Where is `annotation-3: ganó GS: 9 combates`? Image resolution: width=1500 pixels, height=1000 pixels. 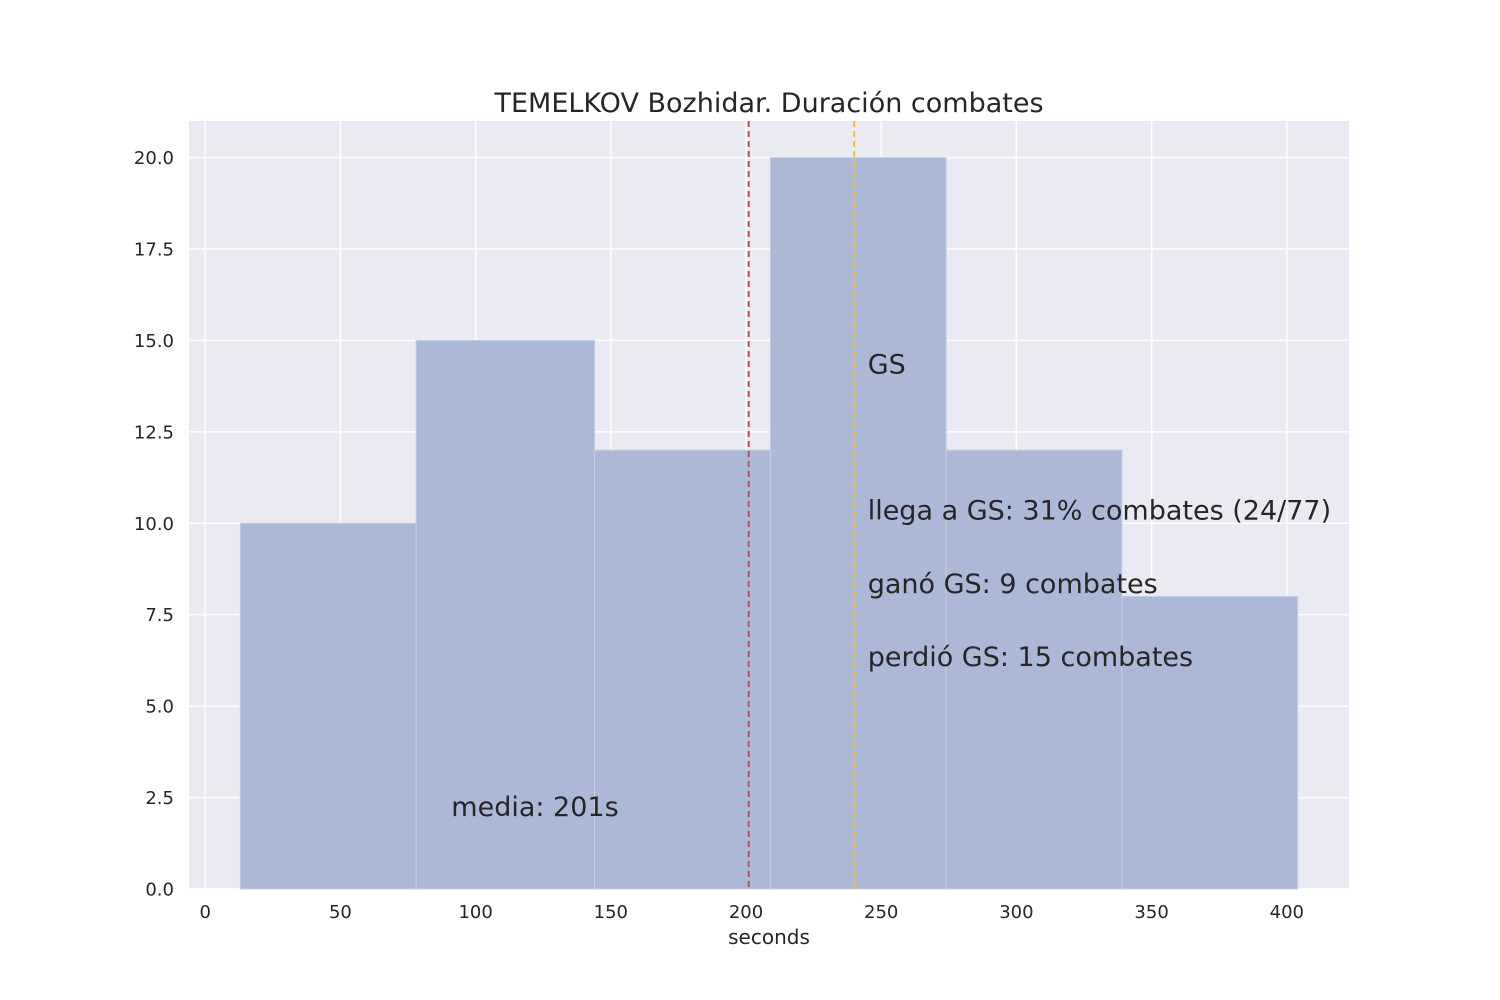 annotation-3: ganó GS: 9 combates is located at coordinates (1013, 584).